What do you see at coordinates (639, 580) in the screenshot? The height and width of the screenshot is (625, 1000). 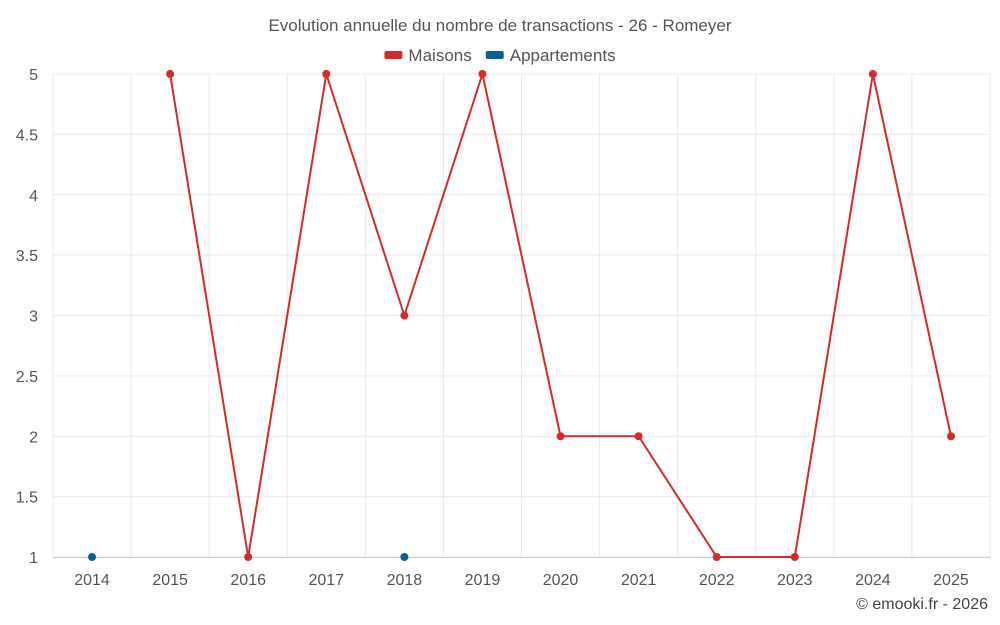 I see `x-tick-label: 2021` at bounding box center [639, 580].